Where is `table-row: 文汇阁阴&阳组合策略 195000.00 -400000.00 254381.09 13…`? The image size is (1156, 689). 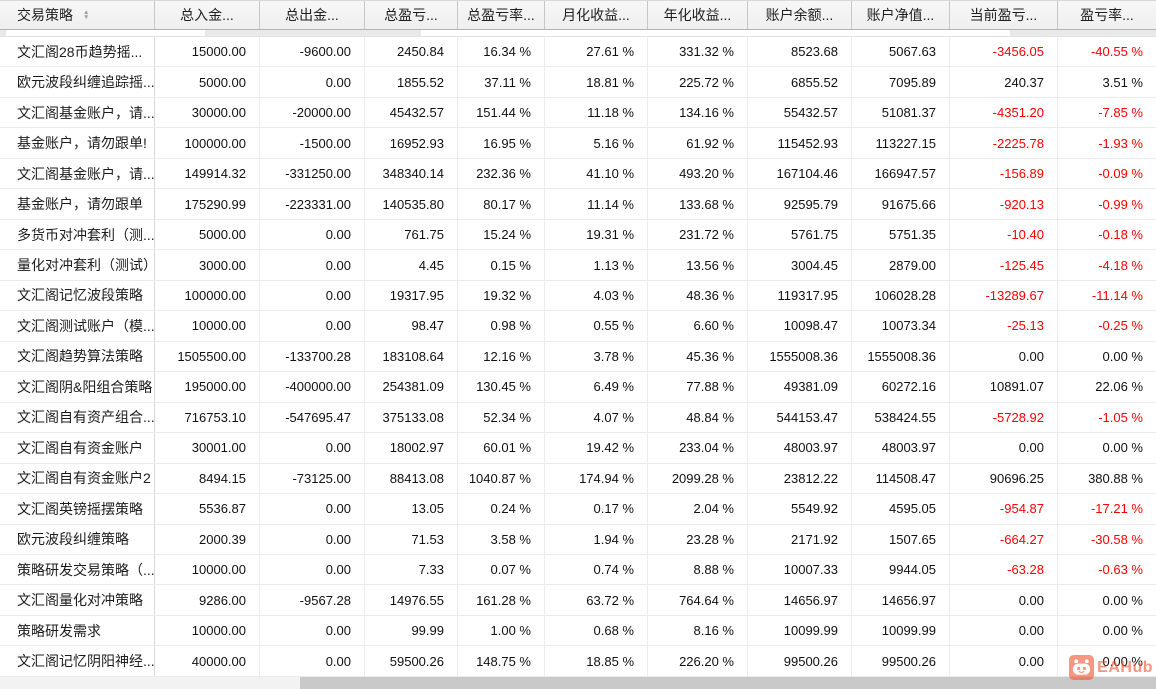
table-row: 文汇阁阴&阳组合策略 195000.00 -400000.00 254381.09 13… is located at coordinates (578, 387).